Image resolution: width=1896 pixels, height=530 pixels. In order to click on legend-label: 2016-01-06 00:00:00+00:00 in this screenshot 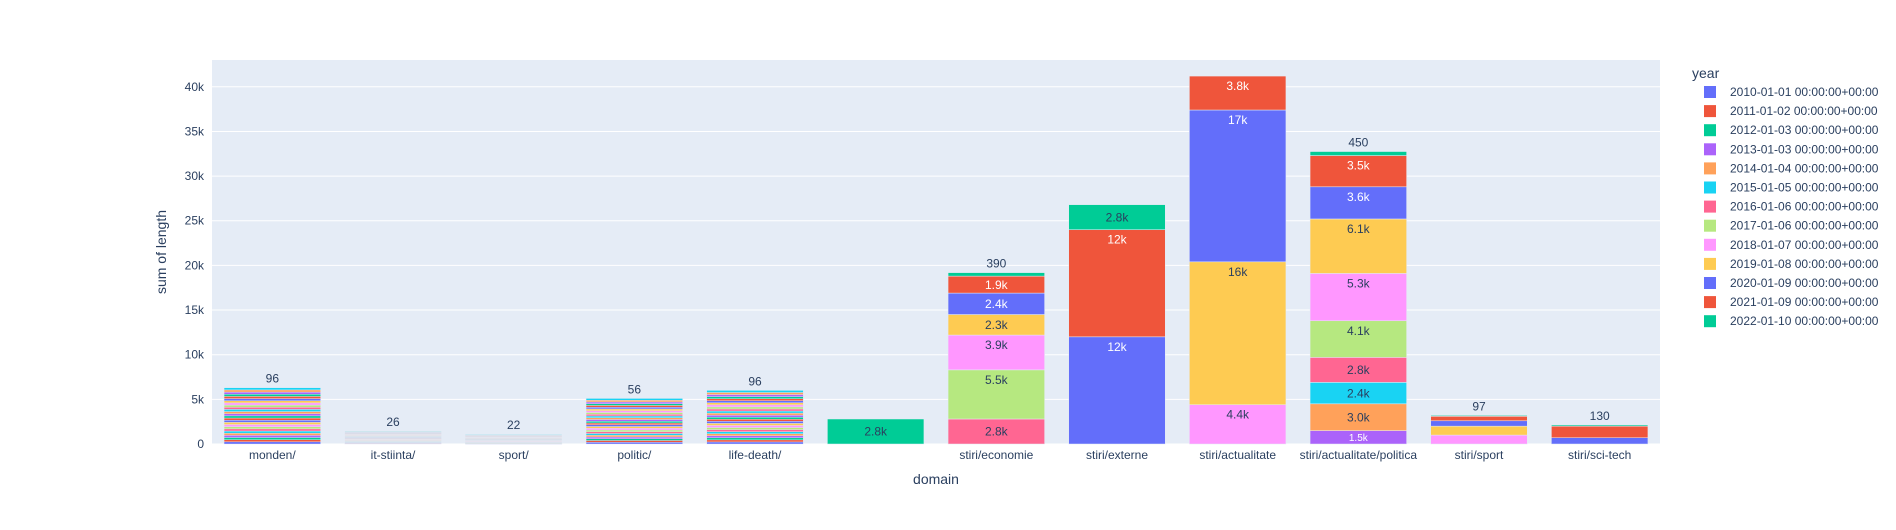, I will do `click(1804, 207)`.